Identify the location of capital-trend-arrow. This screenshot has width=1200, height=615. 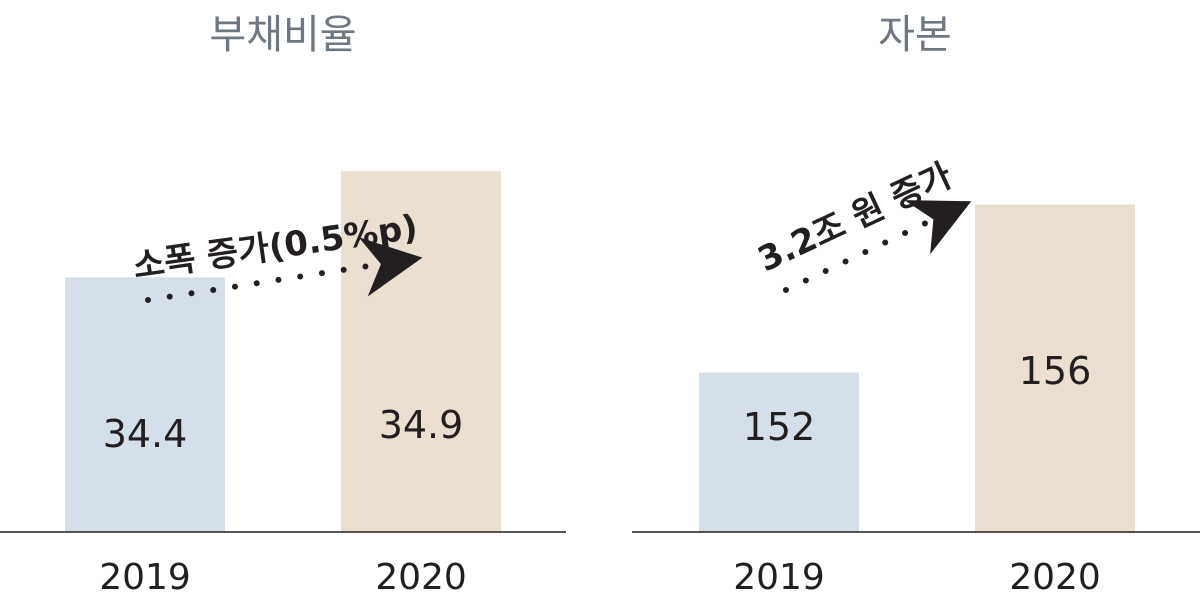
(877, 246).